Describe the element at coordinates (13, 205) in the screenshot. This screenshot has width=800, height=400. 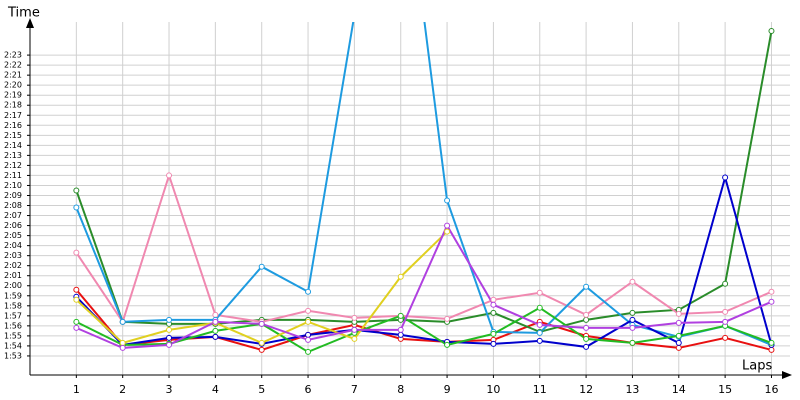
I see `y-tick-label: 2:08` at that location.